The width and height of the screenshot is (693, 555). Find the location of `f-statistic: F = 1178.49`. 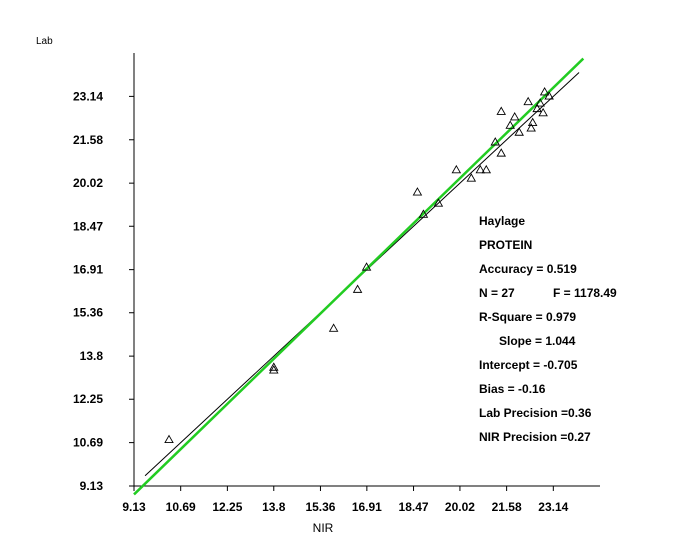

f-statistic: F = 1178.49 is located at coordinates (585, 293).